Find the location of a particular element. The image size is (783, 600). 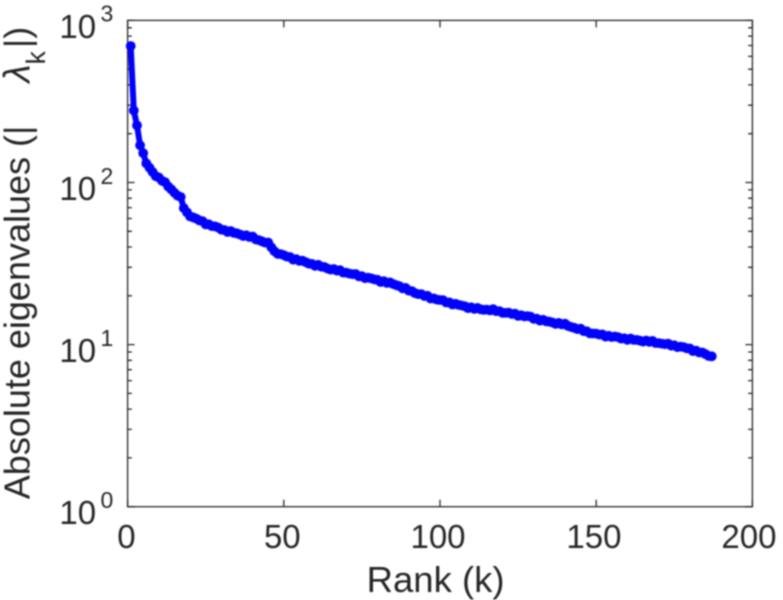

svg-text: 100 is located at coordinates (437, 536).